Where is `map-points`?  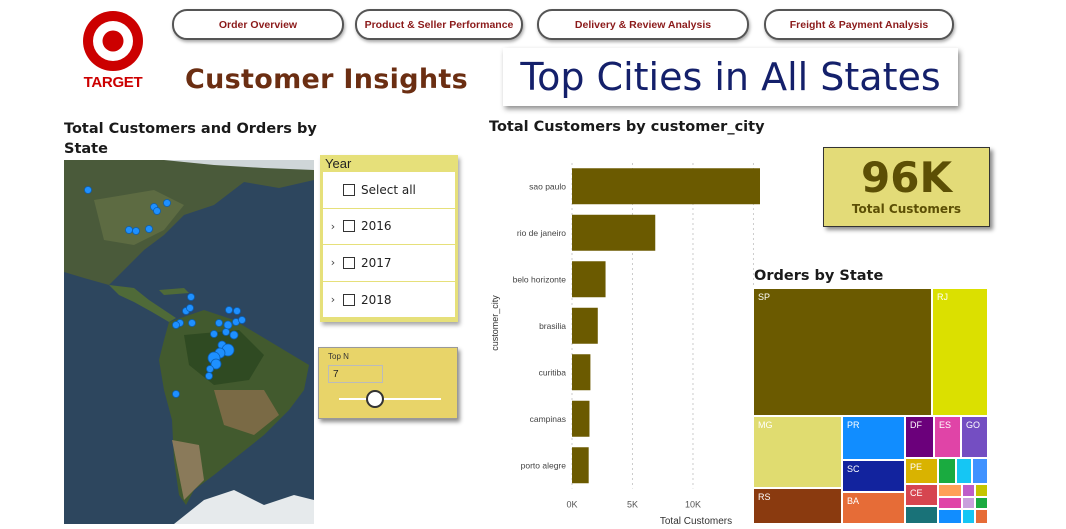
map-points is located at coordinates (165, 292).